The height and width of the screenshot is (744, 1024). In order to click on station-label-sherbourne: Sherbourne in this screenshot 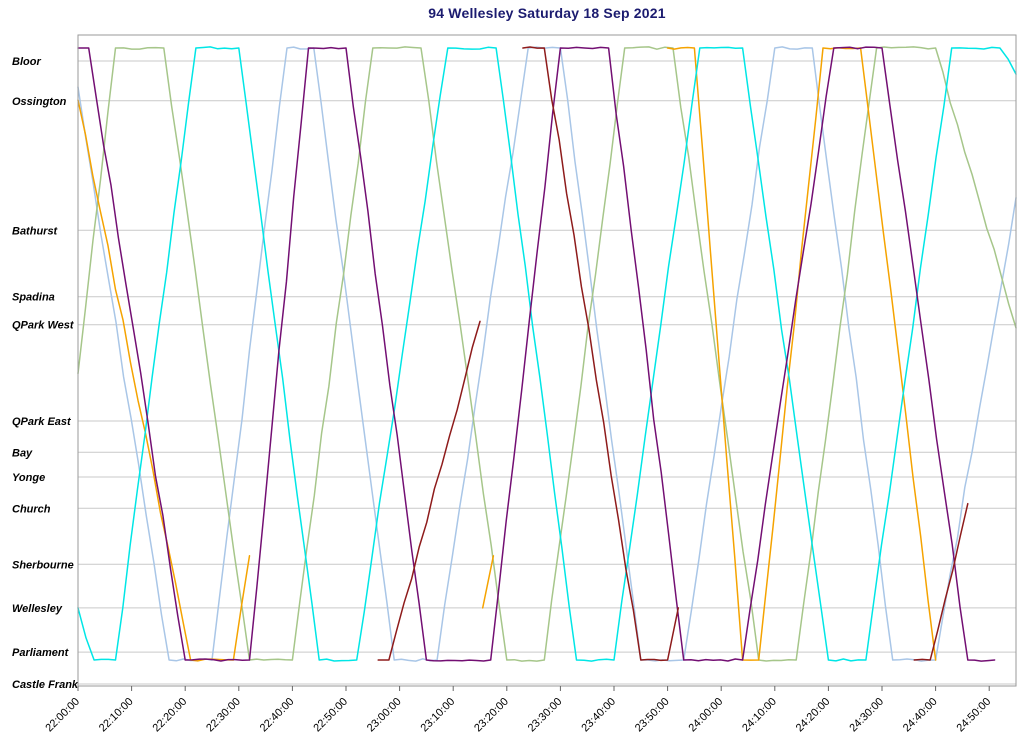, I will do `click(43, 565)`.